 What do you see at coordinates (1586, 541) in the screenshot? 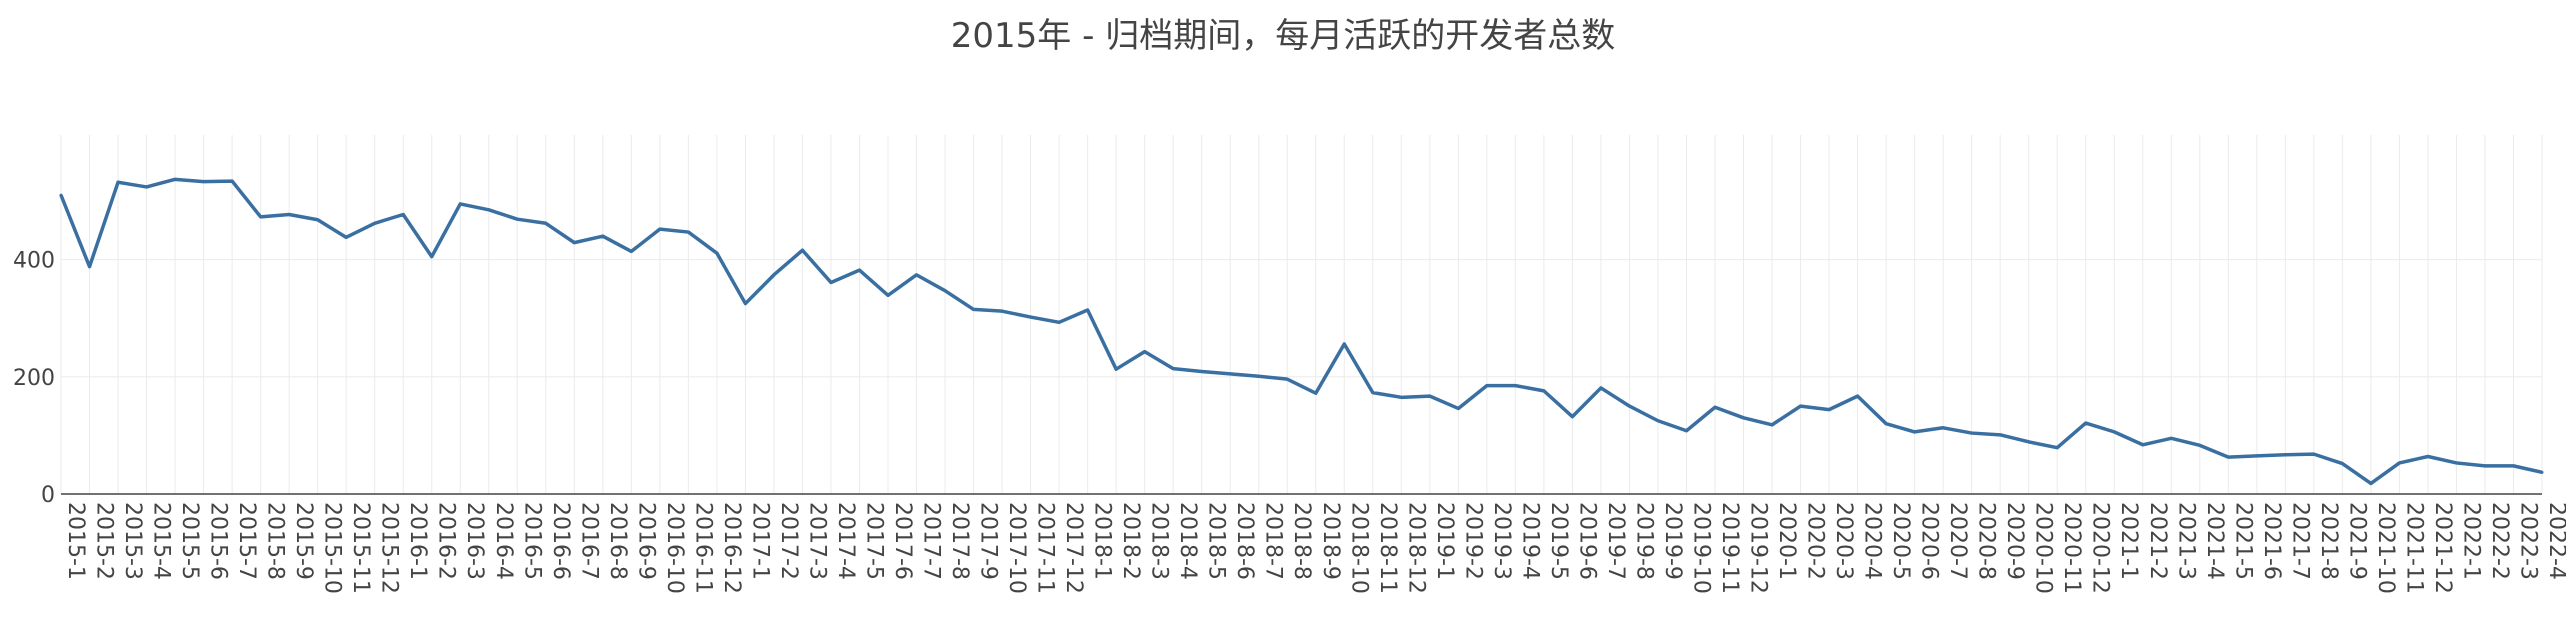
I see `x-tick-label: 2019-6` at bounding box center [1586, 541].